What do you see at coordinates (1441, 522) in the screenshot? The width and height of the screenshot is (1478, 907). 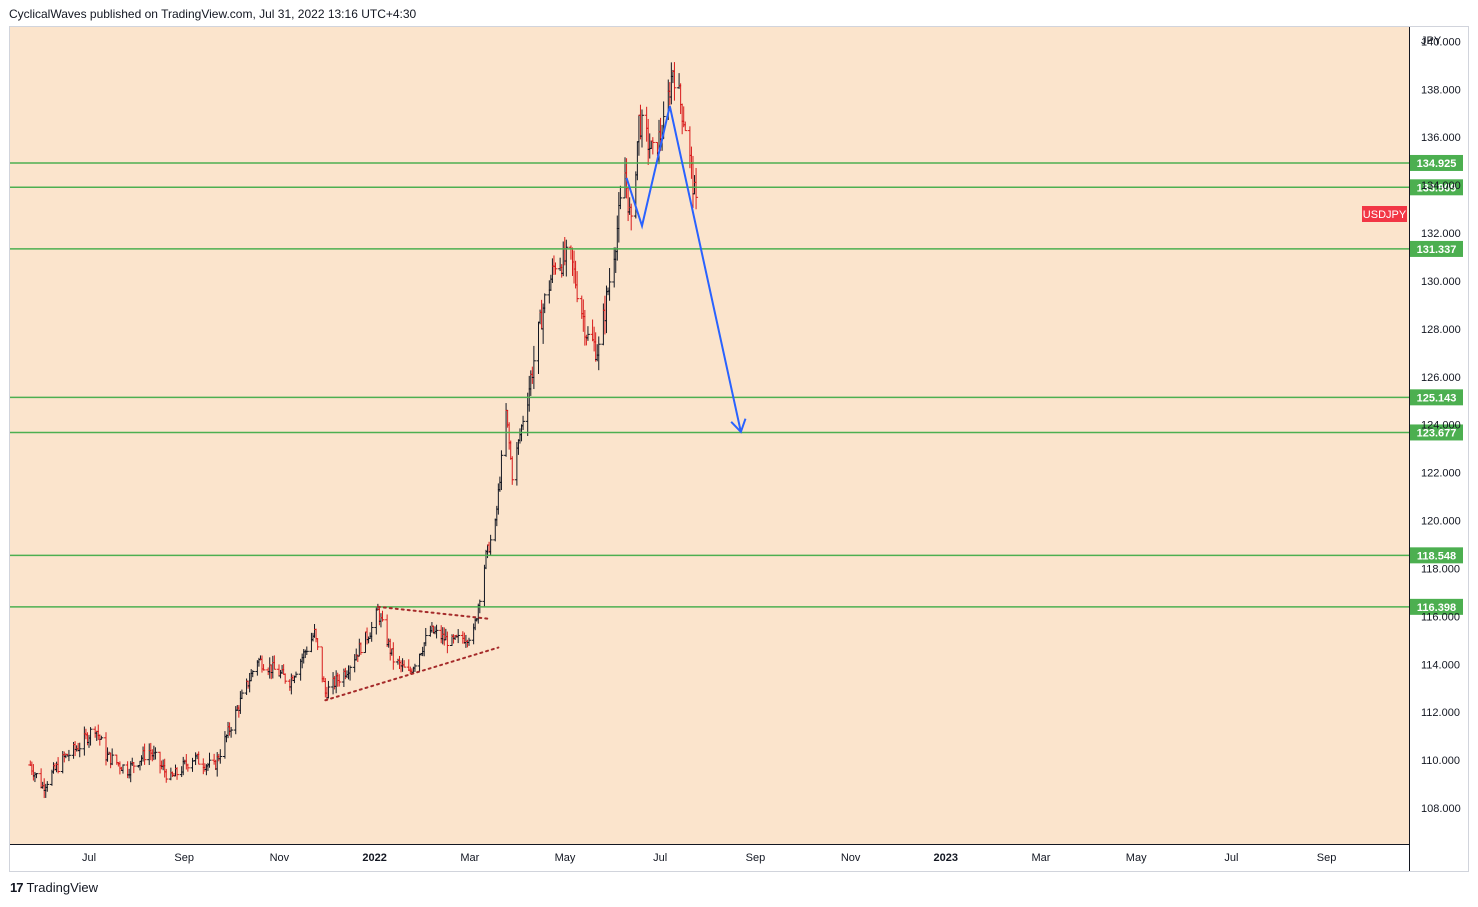 I see `price-tick-label: 120.000` at bounding box center [1441, 522].